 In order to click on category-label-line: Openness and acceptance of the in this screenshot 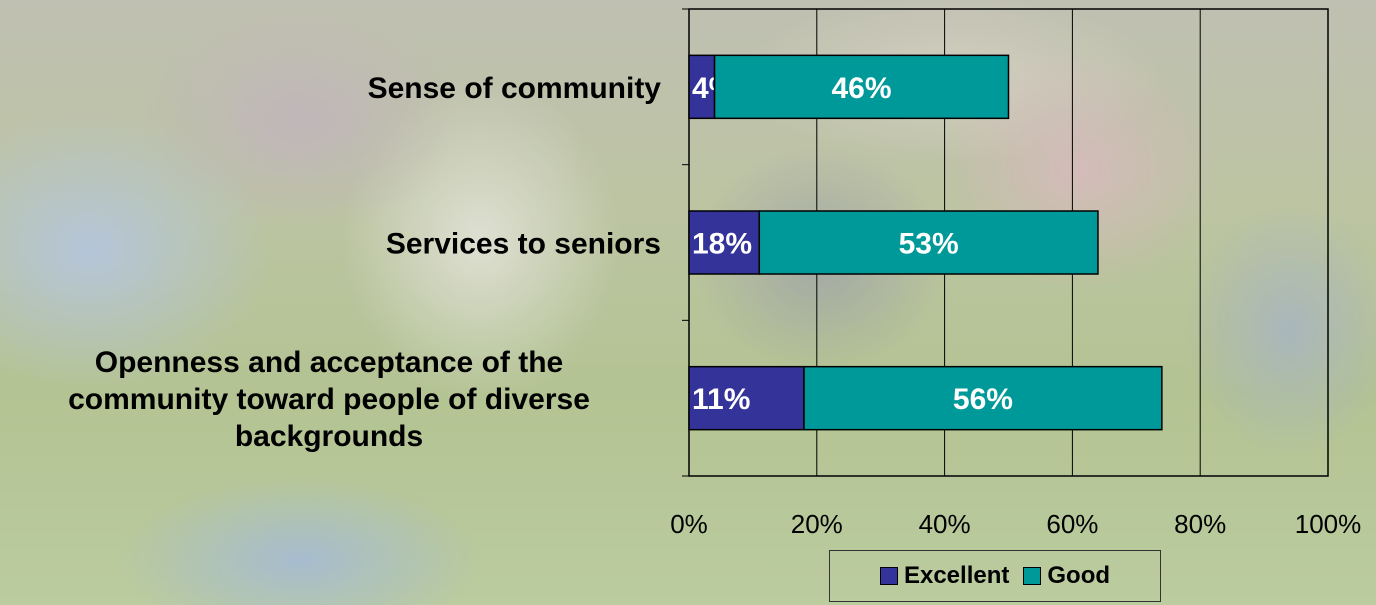, I will do `click(329, 362)`.